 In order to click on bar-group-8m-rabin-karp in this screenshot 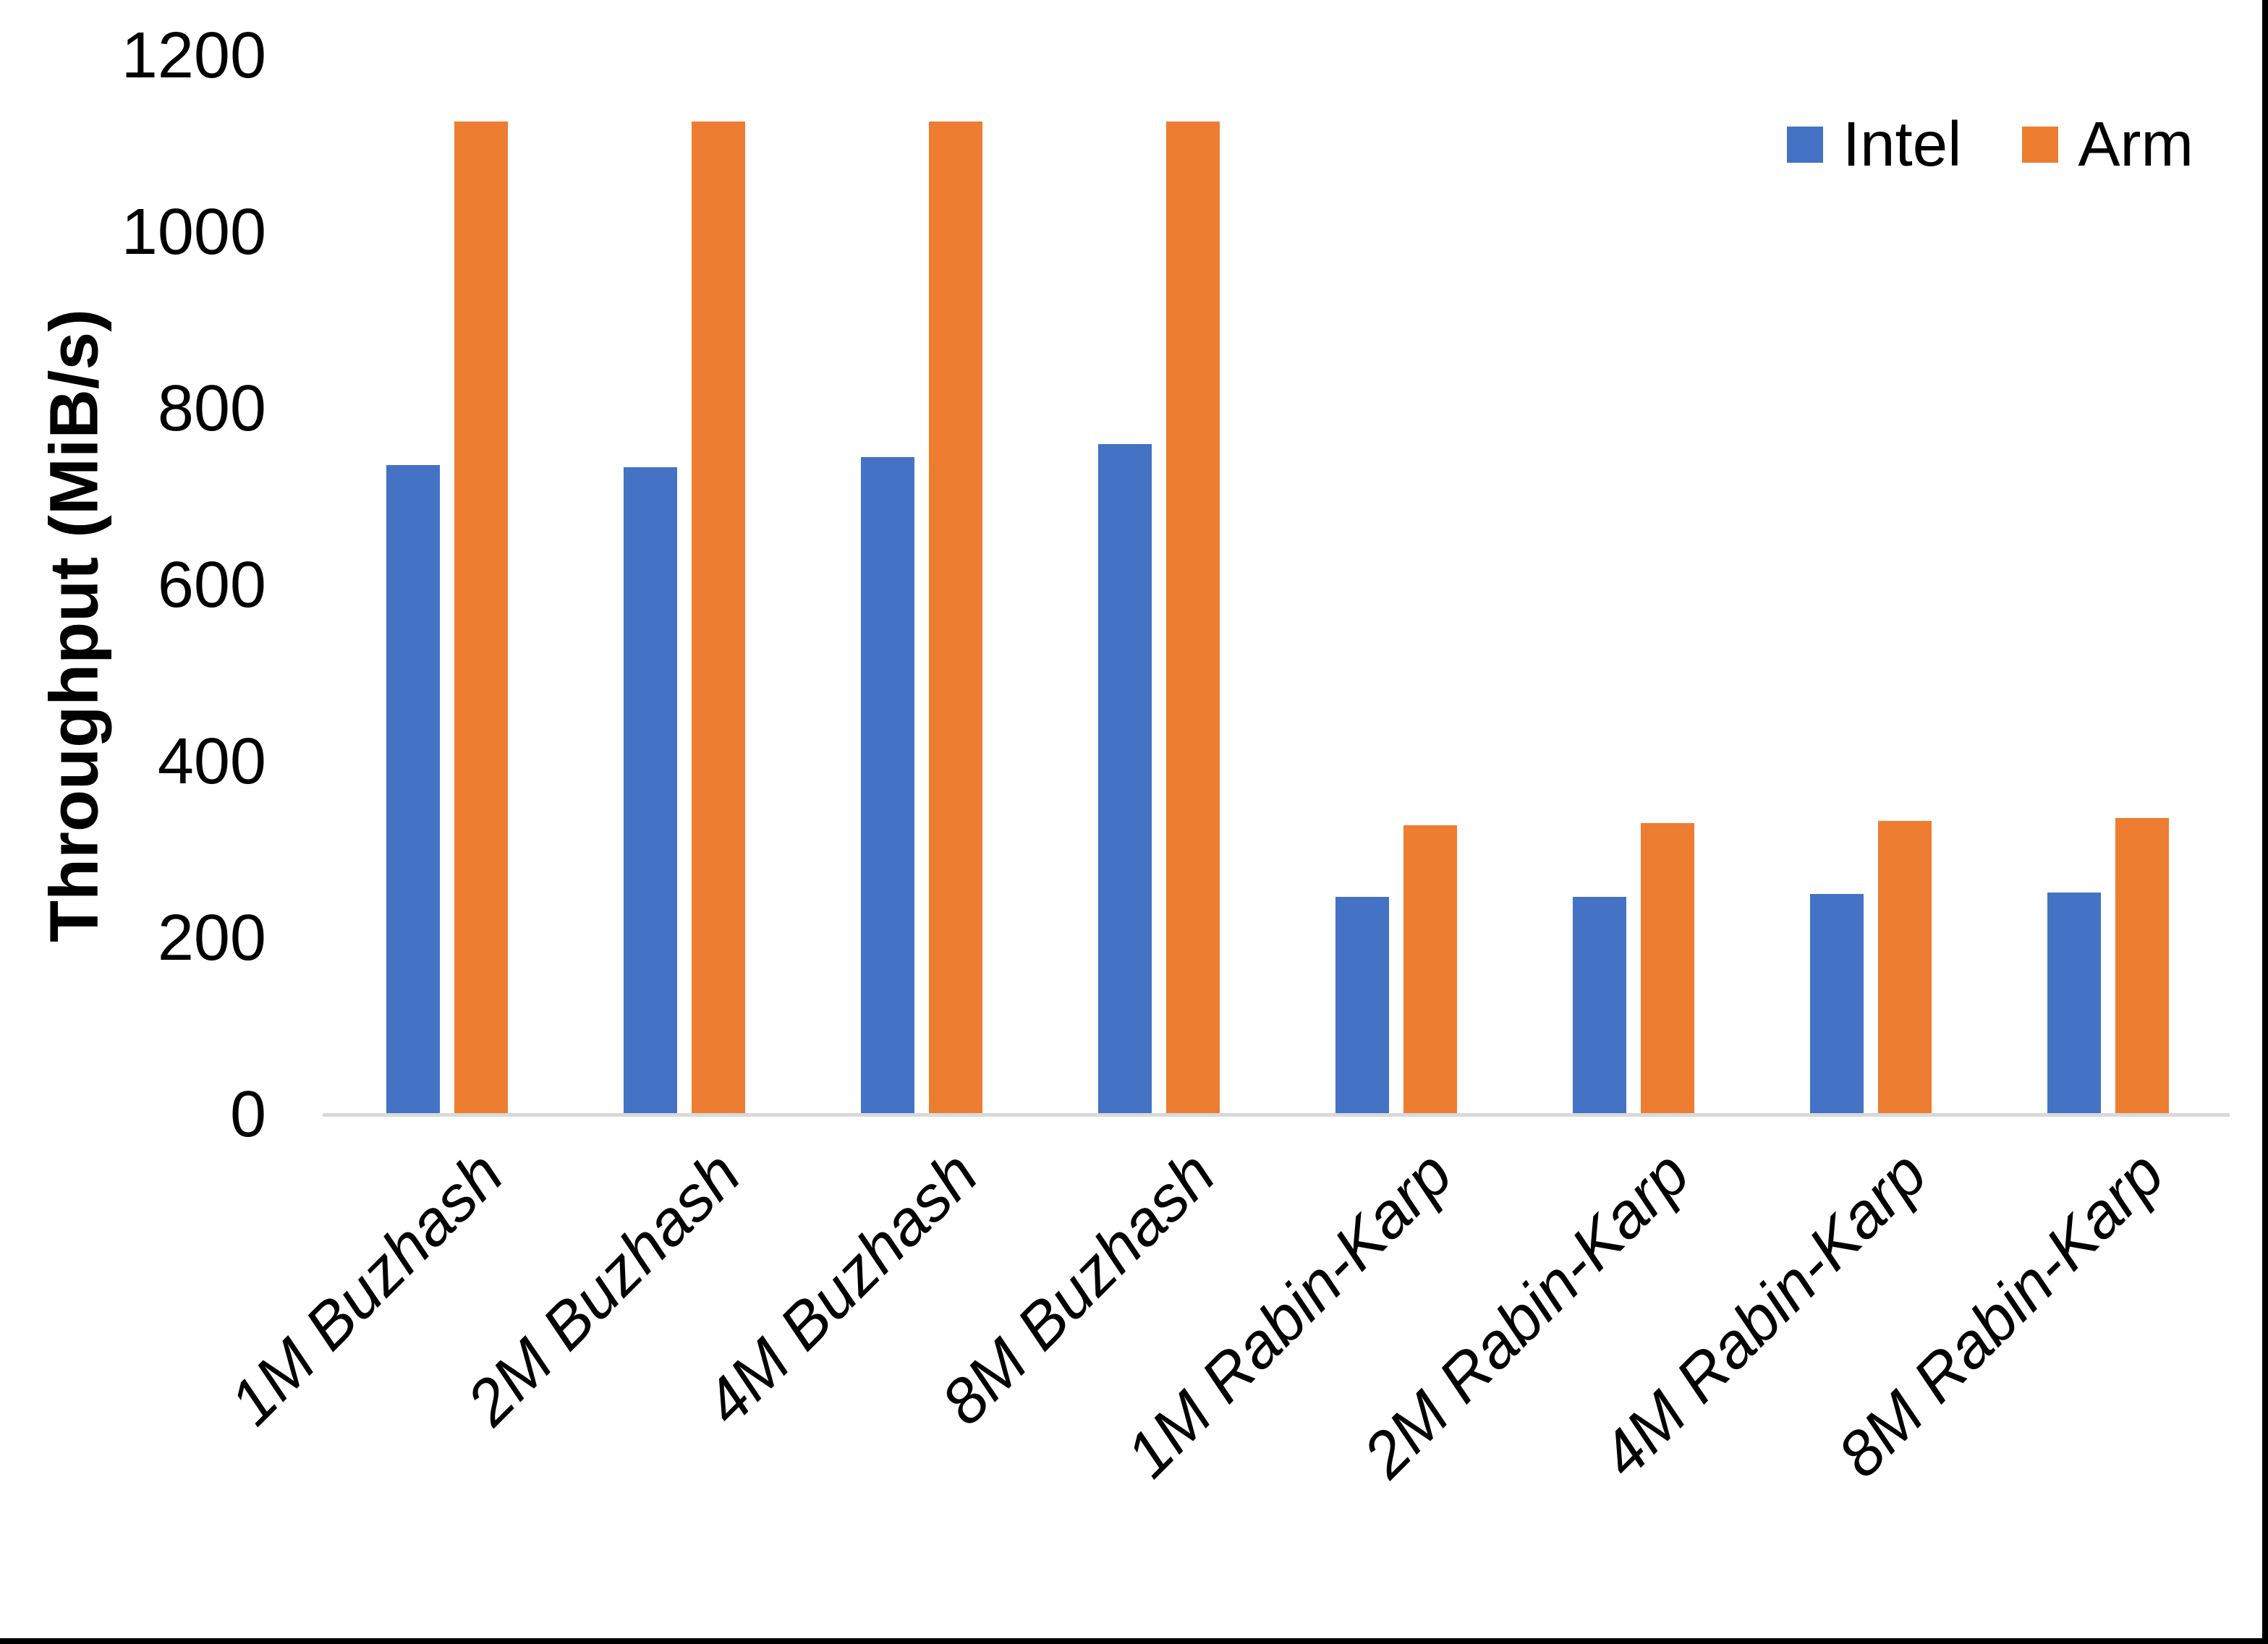, I will do `click(2108, 585)`.